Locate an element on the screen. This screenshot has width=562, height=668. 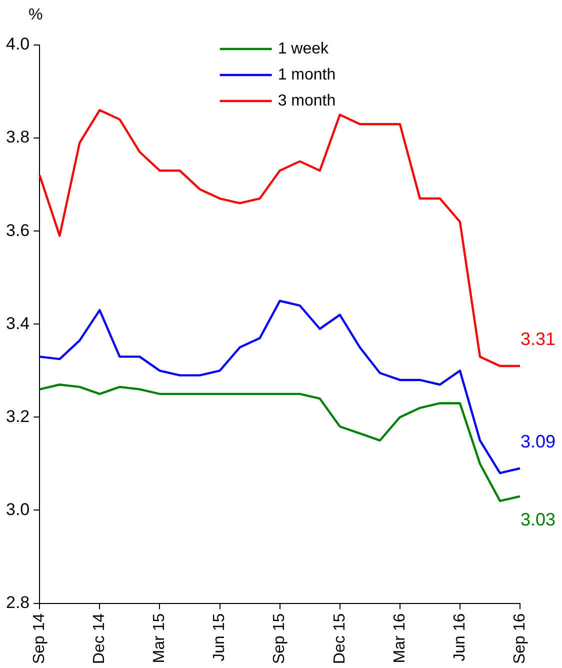
legend-label: 3 month is located at coordinates (307, 101).